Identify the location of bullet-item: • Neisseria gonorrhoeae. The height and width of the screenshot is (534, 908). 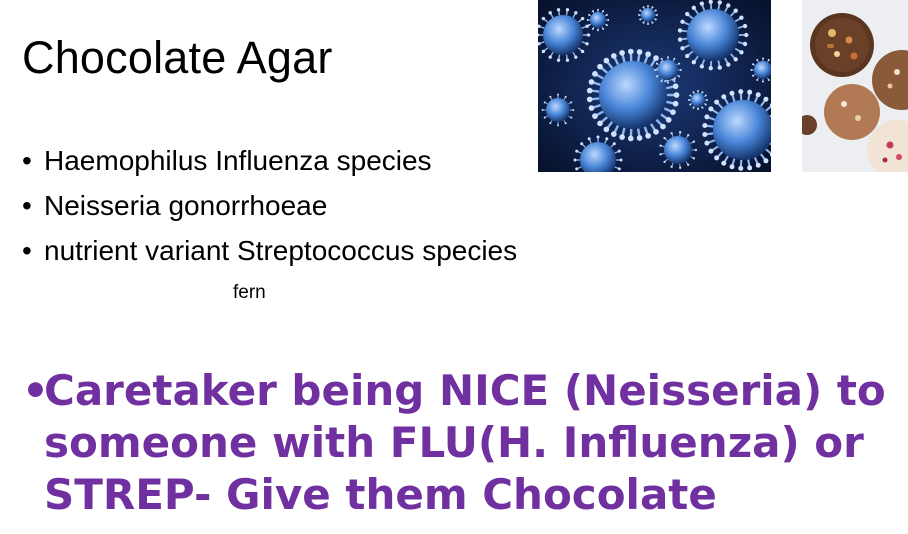
(175, 205).